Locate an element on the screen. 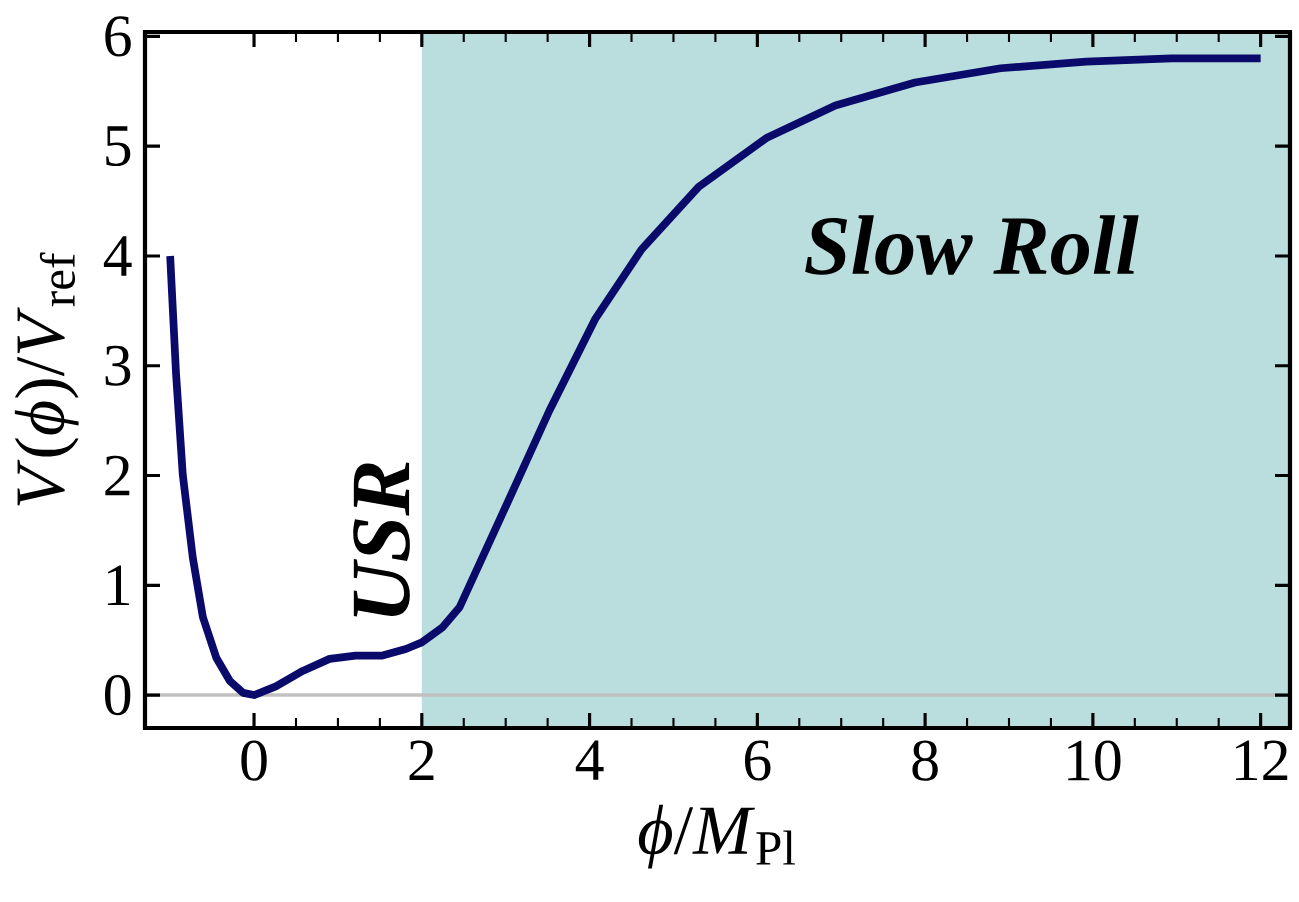 This screenshot has height=902, width=1299. y-tick-label: 0 is located at coordinates (117, 695).